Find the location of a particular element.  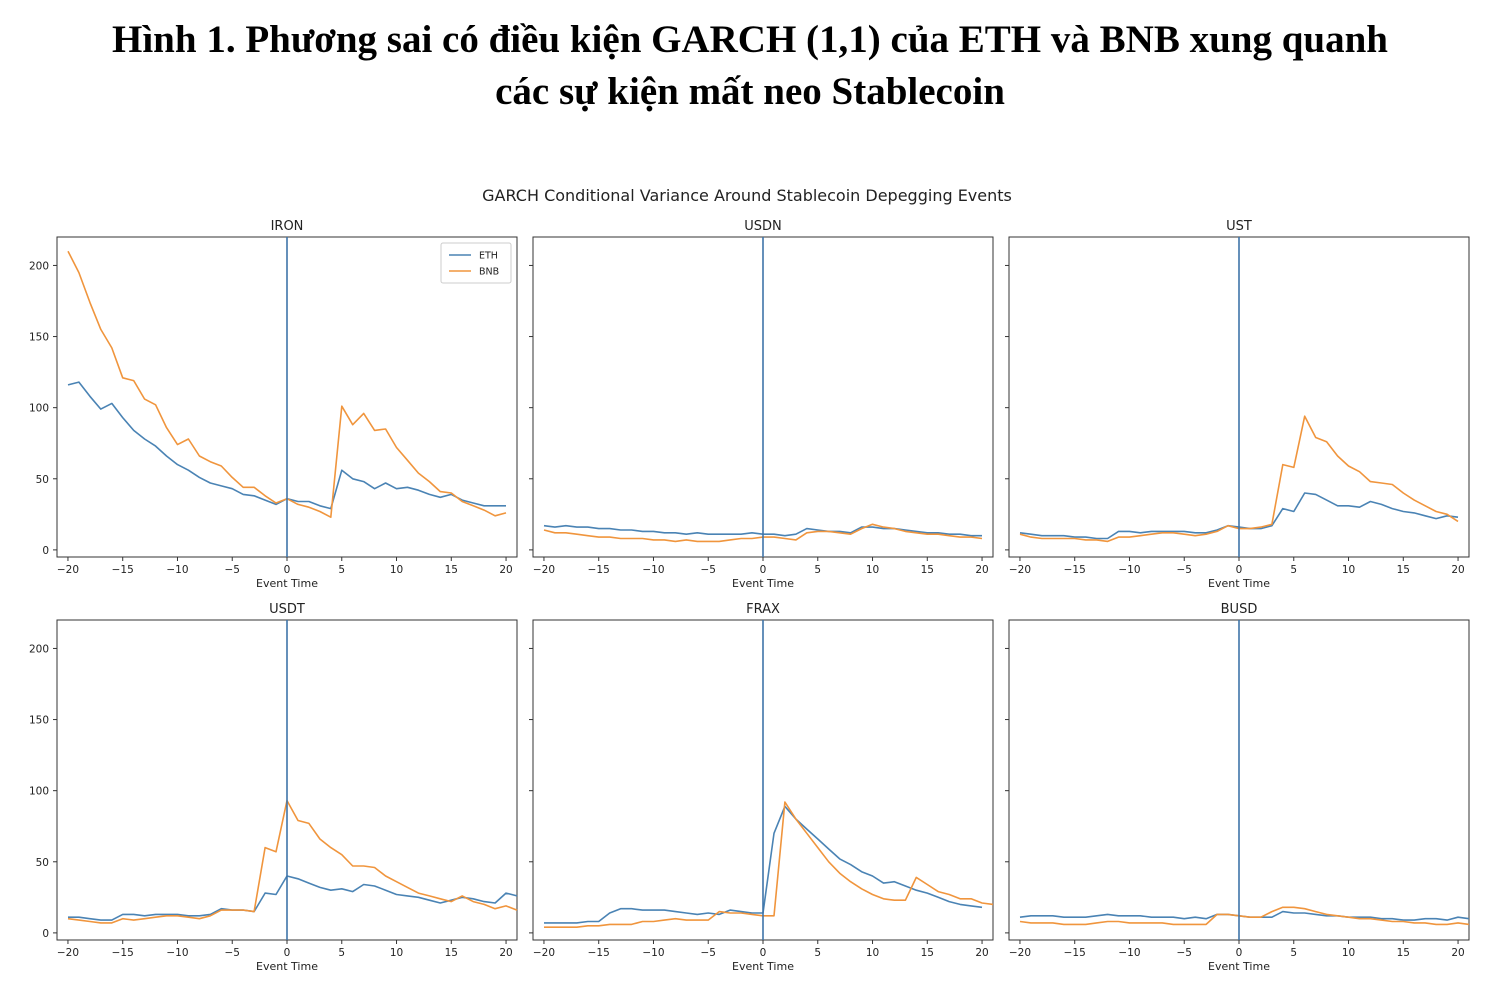

caption-line-2: các sự kiện mất neo Stablecoin is located at coordinates (750, 91).